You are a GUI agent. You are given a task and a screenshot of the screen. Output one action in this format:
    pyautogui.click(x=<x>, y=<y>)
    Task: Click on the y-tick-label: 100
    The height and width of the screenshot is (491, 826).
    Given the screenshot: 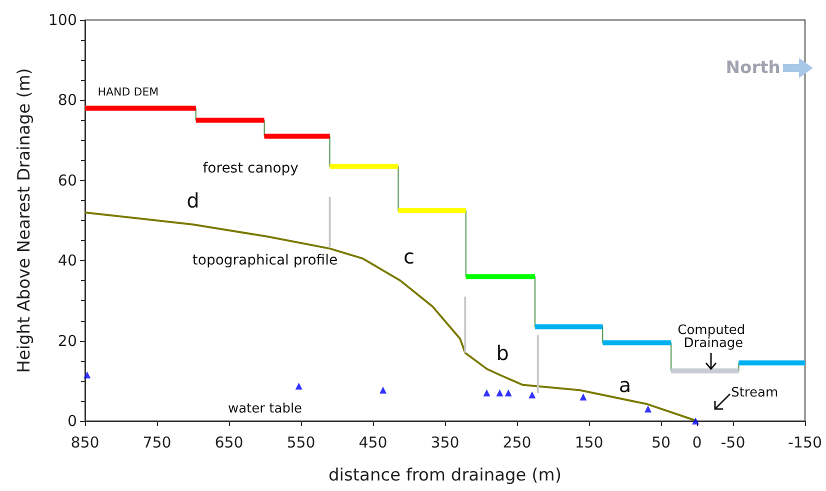 What is the action you would take?
    pyautogui.click(x=62, y=20)
    